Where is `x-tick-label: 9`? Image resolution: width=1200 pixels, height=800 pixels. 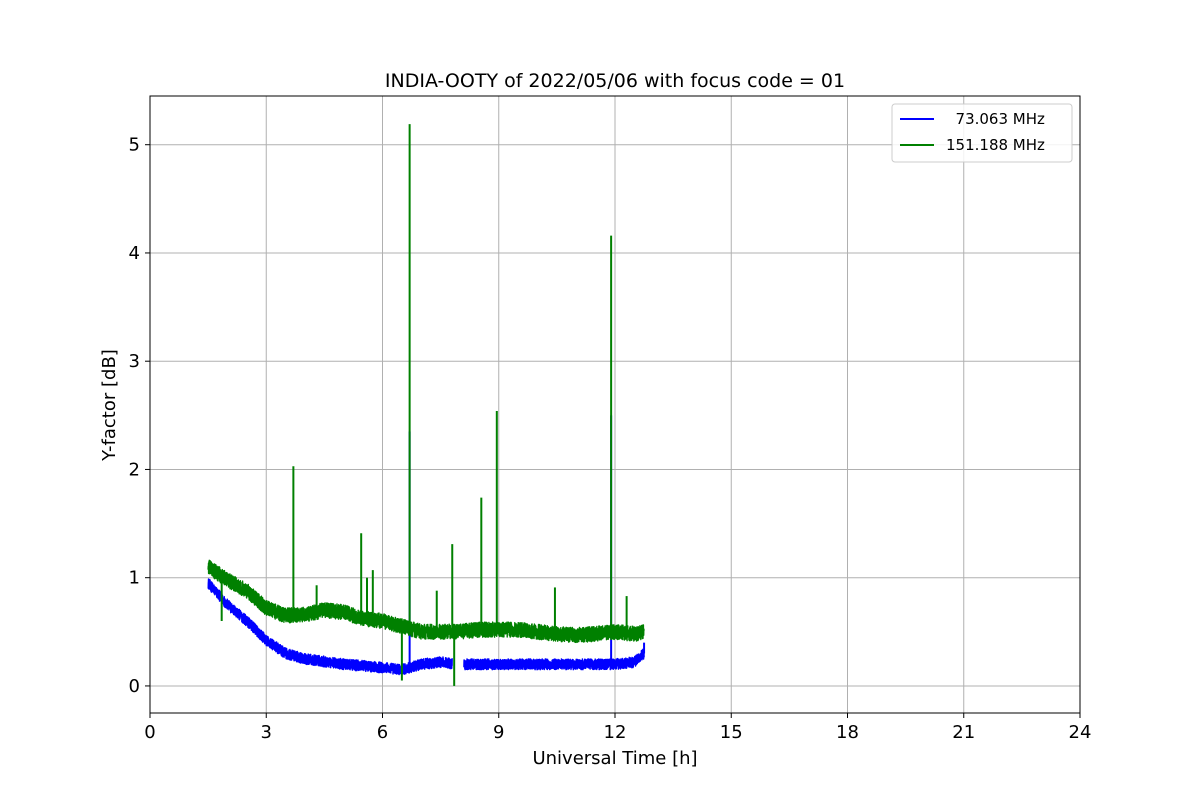
x-tick-label: 9 is located at coordinates (498, 732).